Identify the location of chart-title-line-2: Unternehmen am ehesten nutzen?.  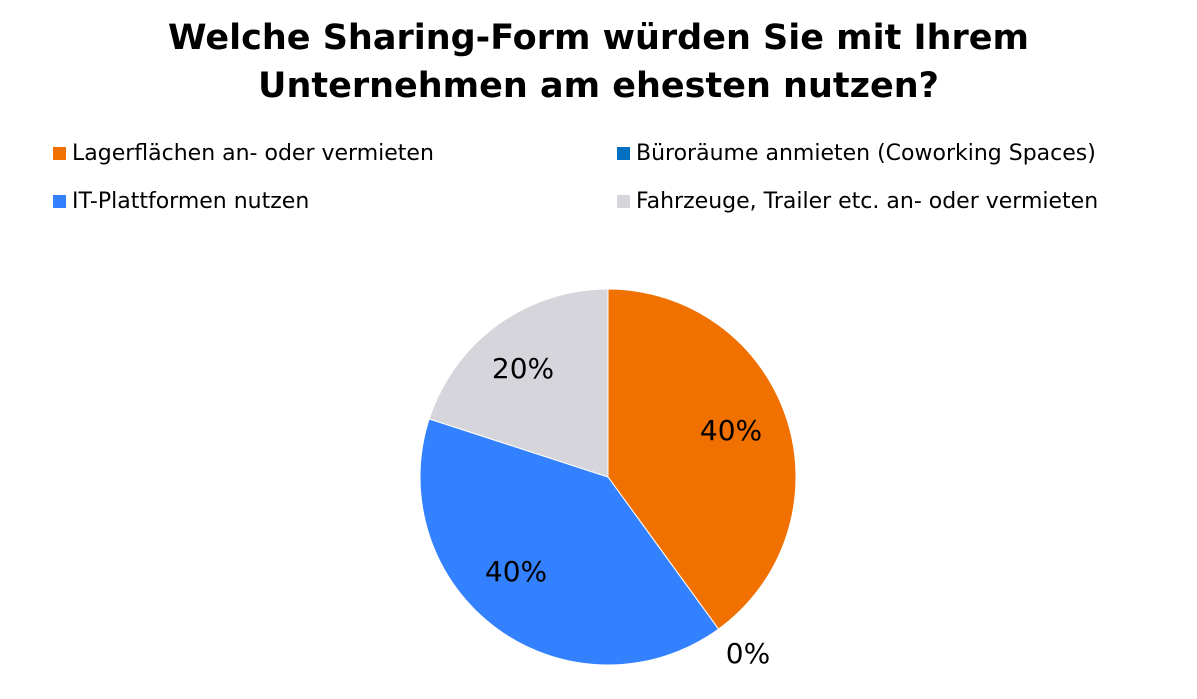
(598, 86).